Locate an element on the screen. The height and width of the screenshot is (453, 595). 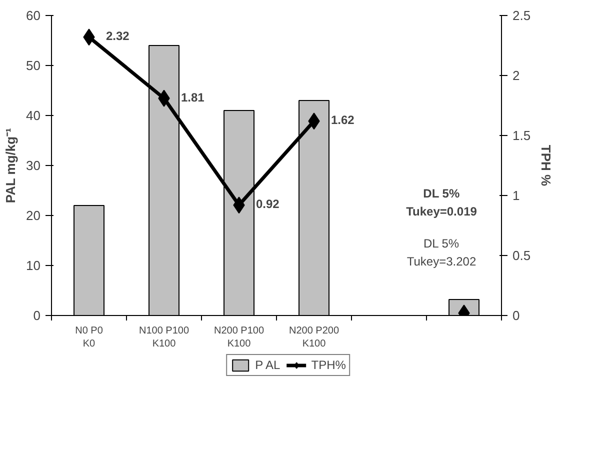
y-axis-title: PAL mg/kg⁻¹ is located at coordinates (10, 166).